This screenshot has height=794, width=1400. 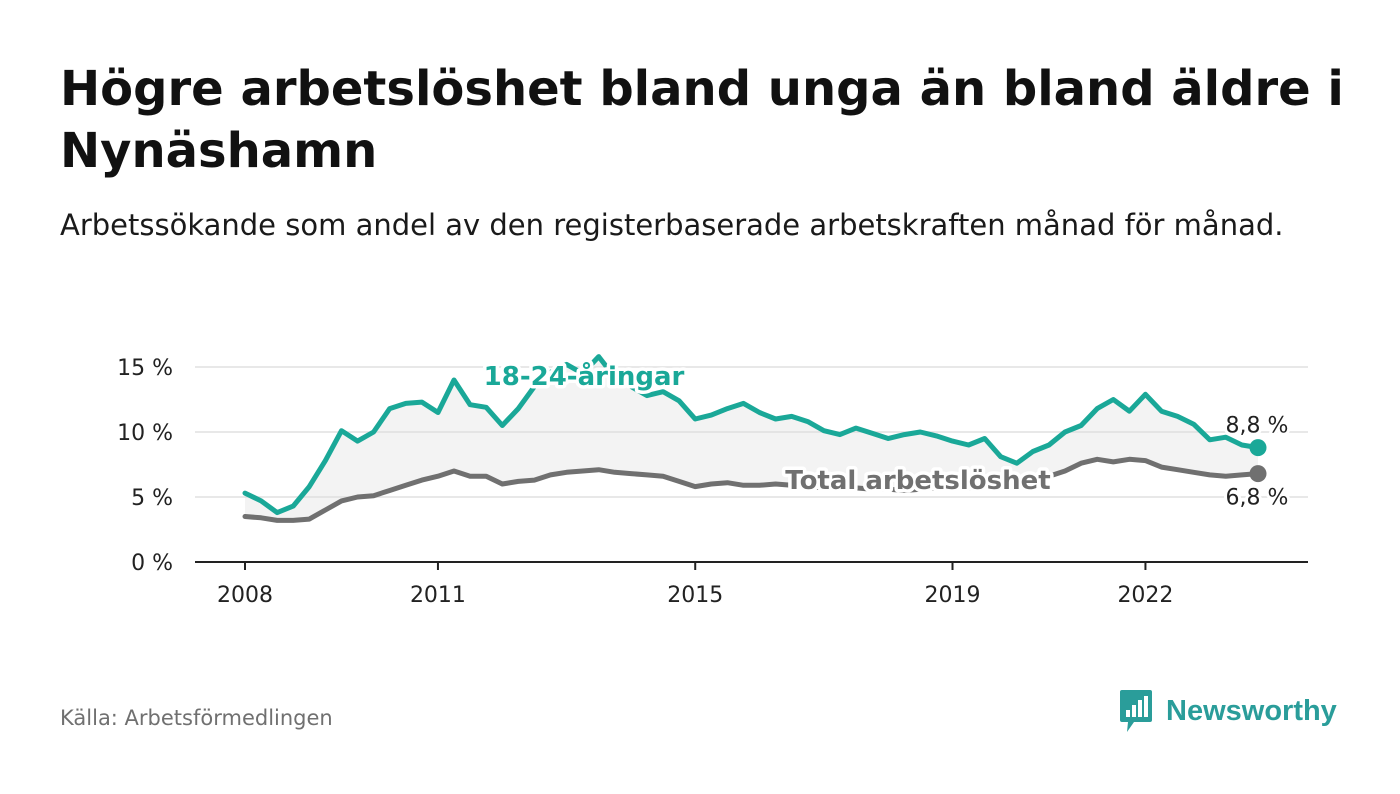 I want to click on x-tick-label: 2019, so click(x=952, y=595).